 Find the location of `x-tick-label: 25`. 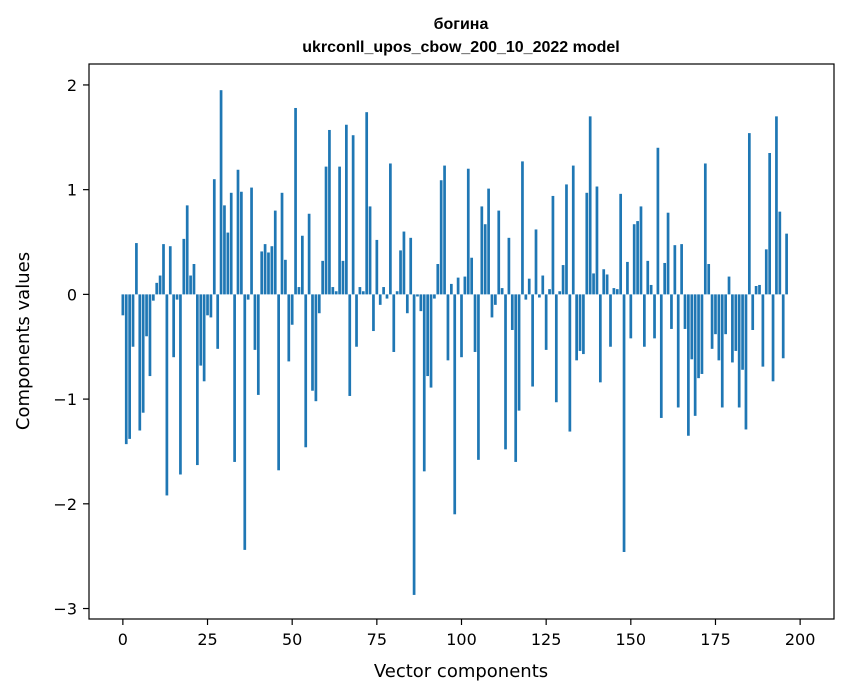

x-tick-label: 25 is located at coordinates (207, 639).